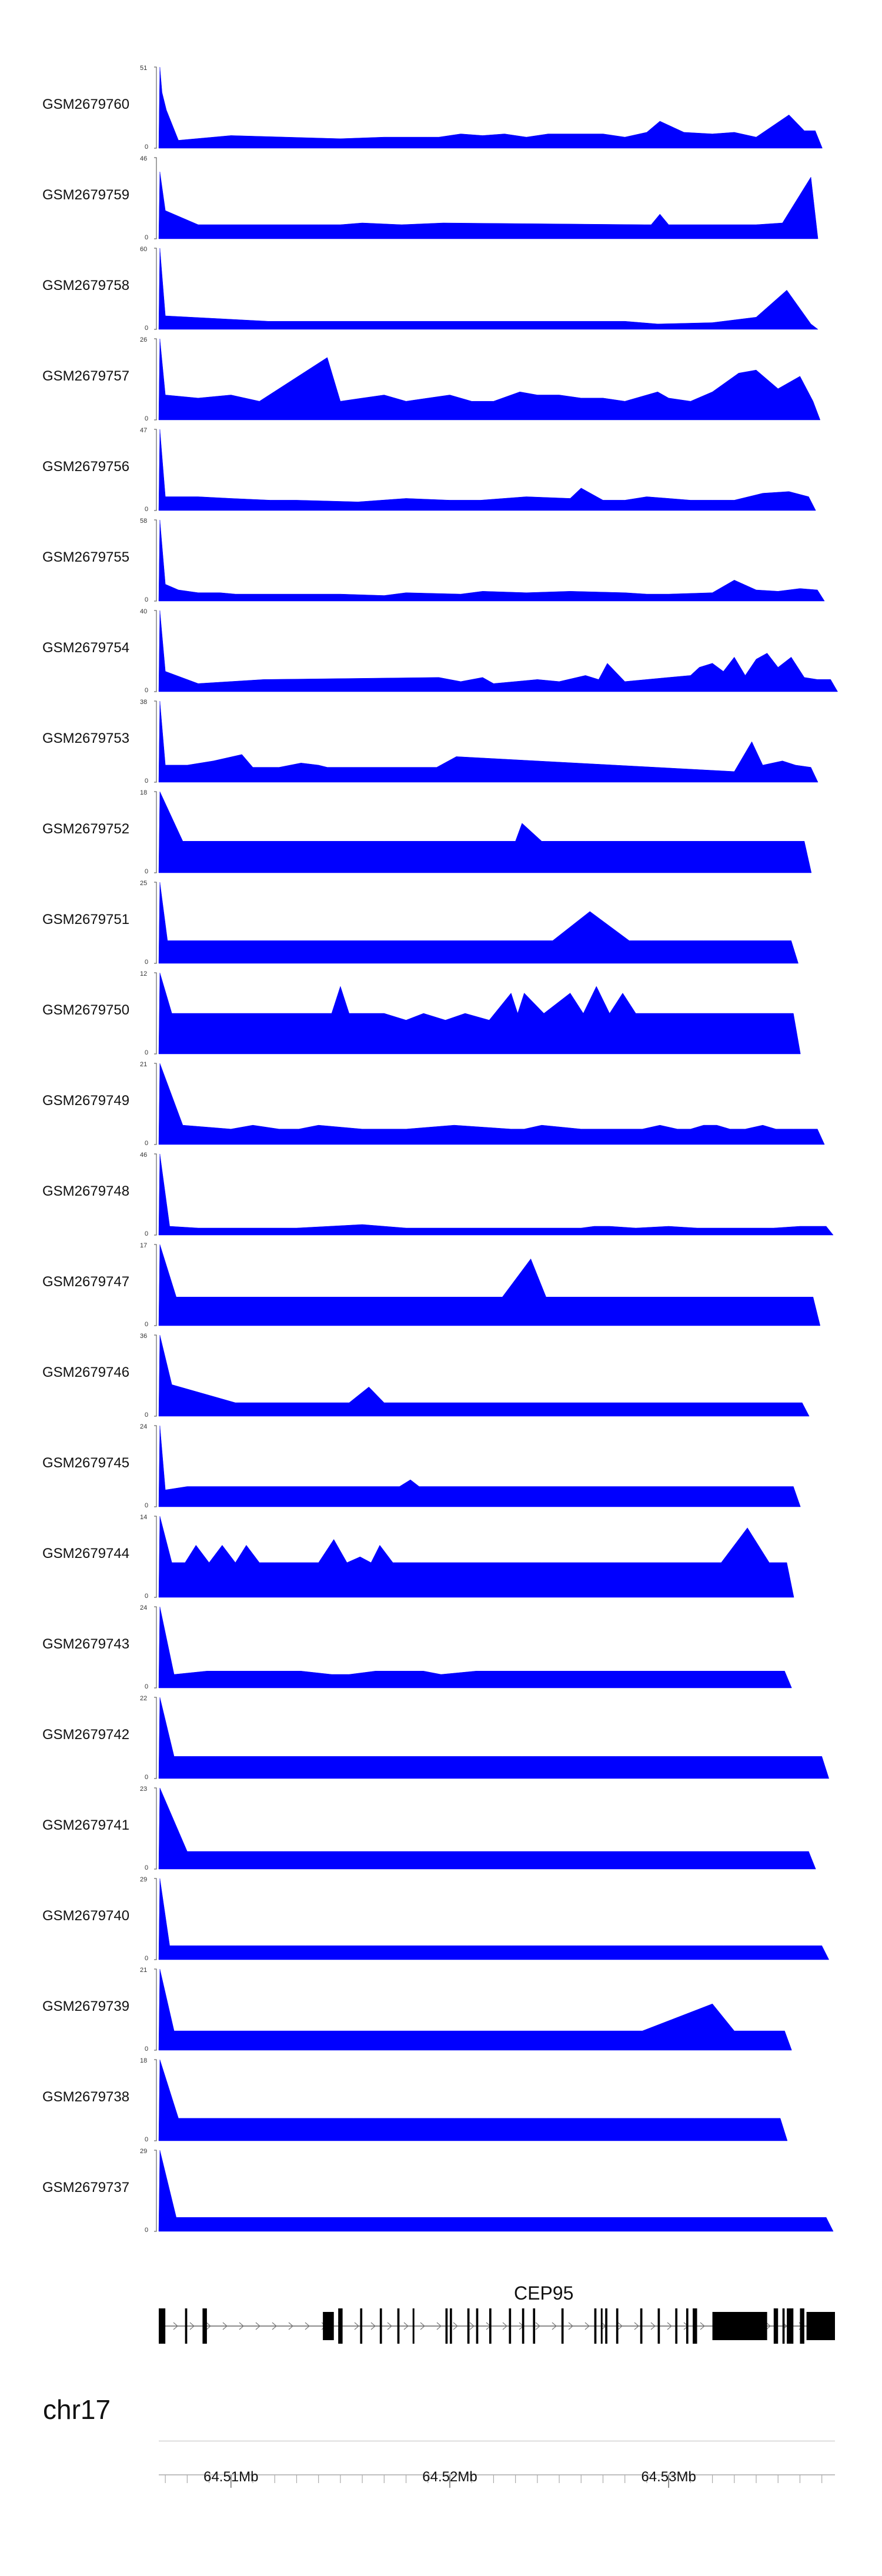  I want to click on track-label: GSM2679737, so click(86, 2187).